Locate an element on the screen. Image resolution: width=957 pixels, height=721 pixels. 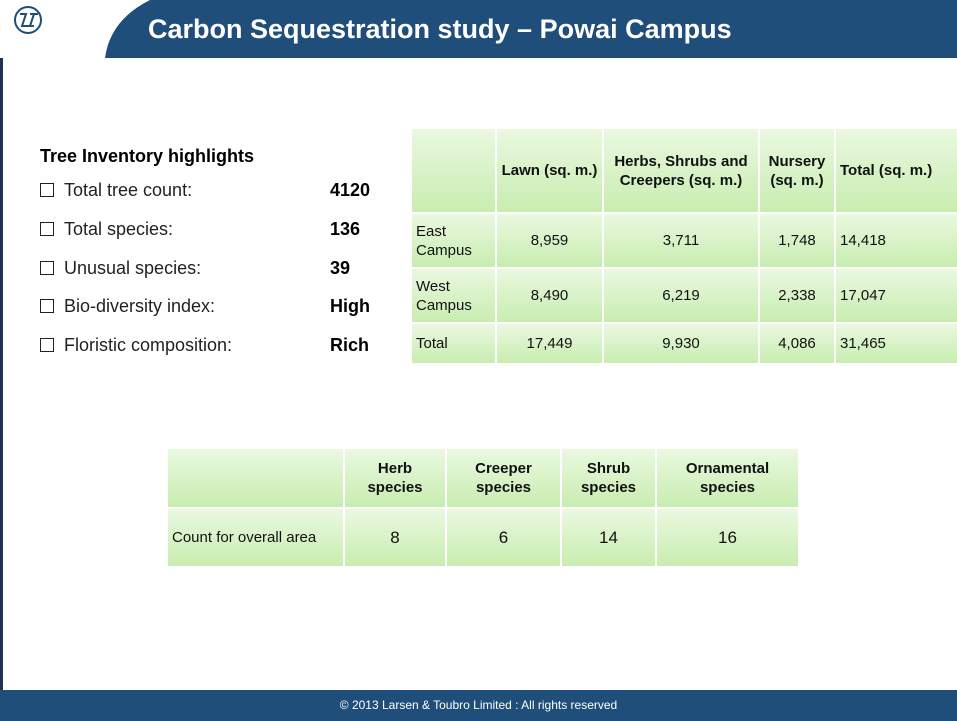
column-header: Lawn (sq. m.) is located at coordinates (549, 170).